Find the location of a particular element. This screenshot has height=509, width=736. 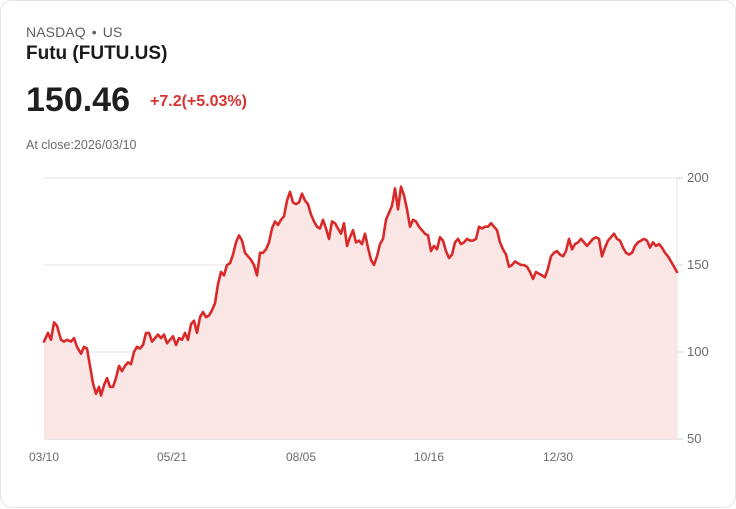

exchange-line: NASDAQ • US is located at coordinates (74, 32).